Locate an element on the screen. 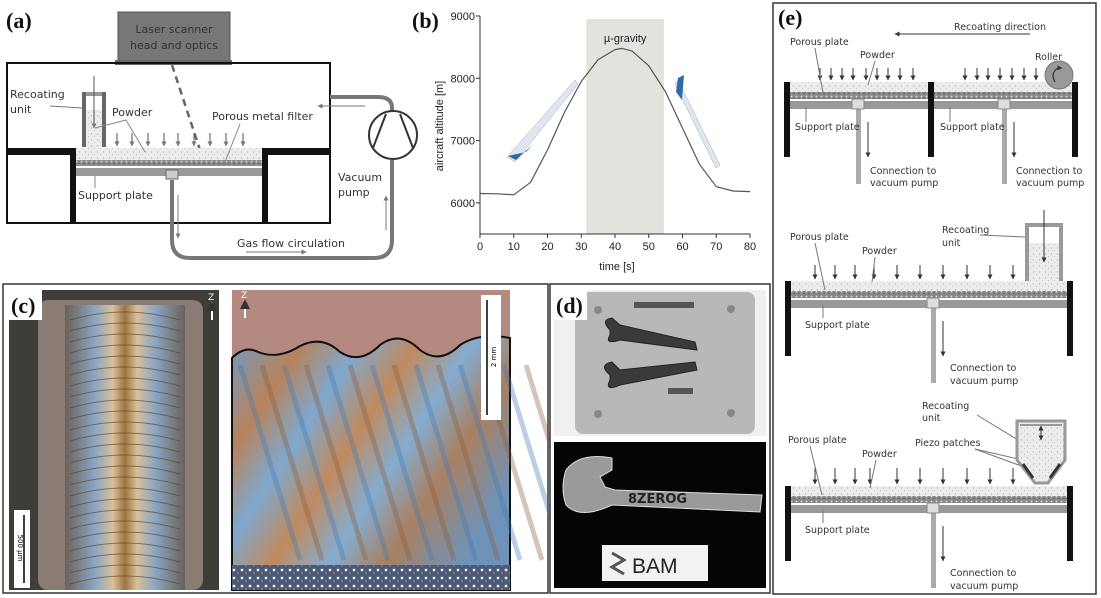 This screenshot has width=1101, height=598. connection-label-1a: Connection to is located at coordinates (903, 171).